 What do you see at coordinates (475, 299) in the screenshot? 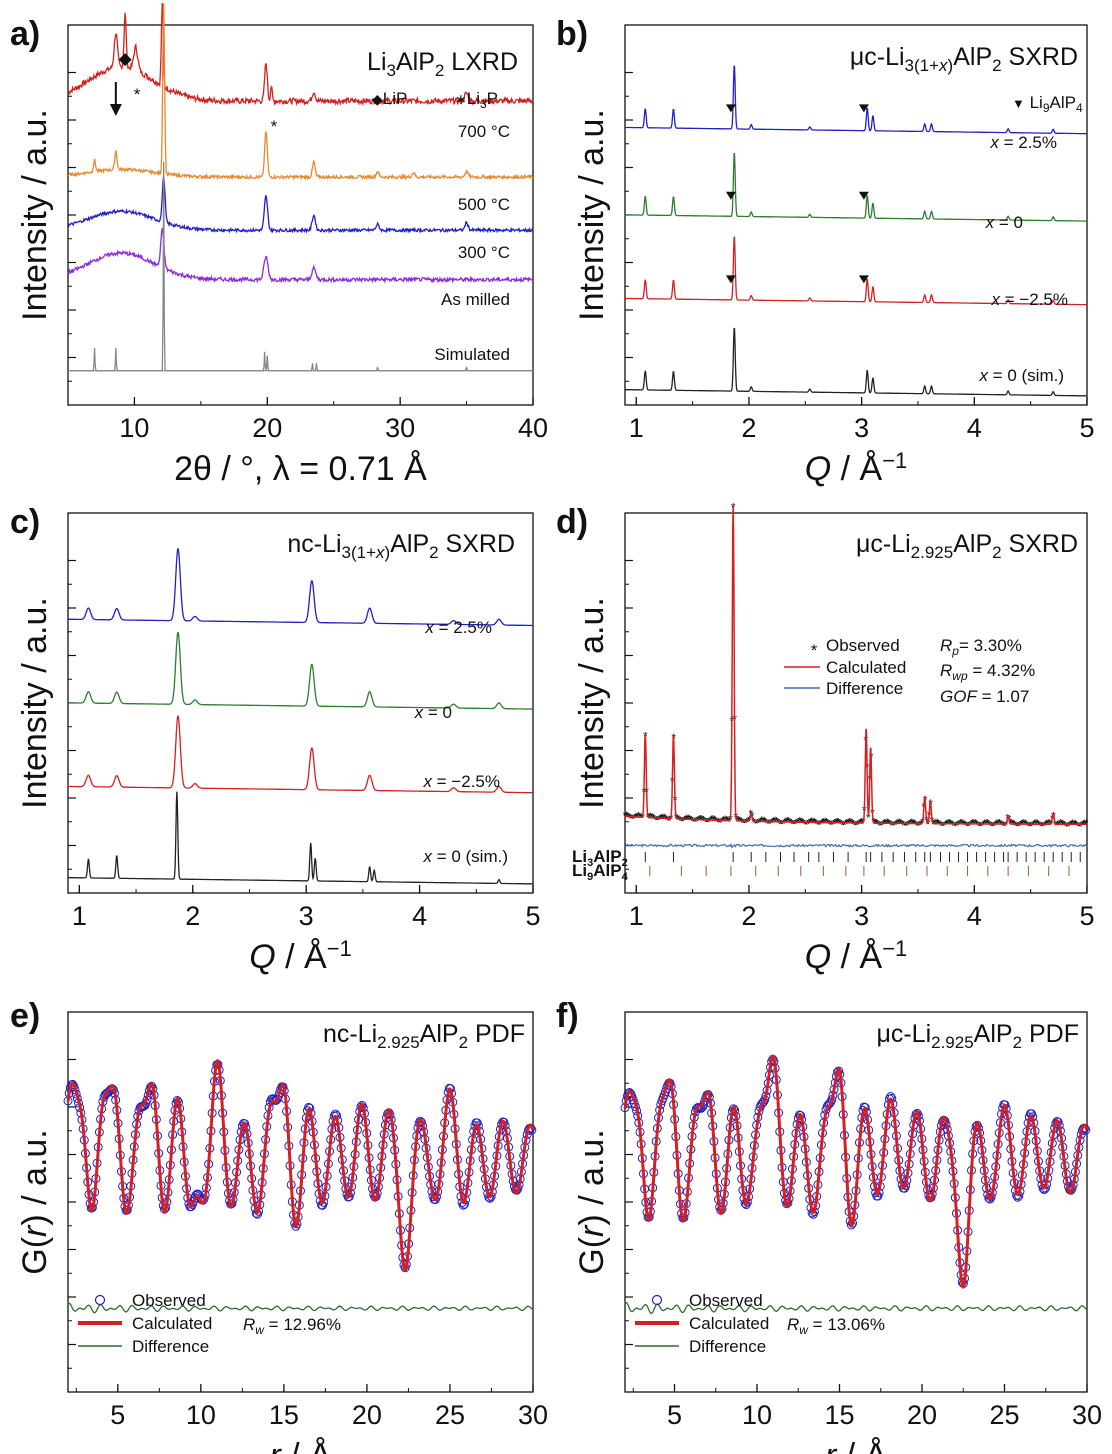
I see `series-label: As milled` at bounding box center [475, 299].